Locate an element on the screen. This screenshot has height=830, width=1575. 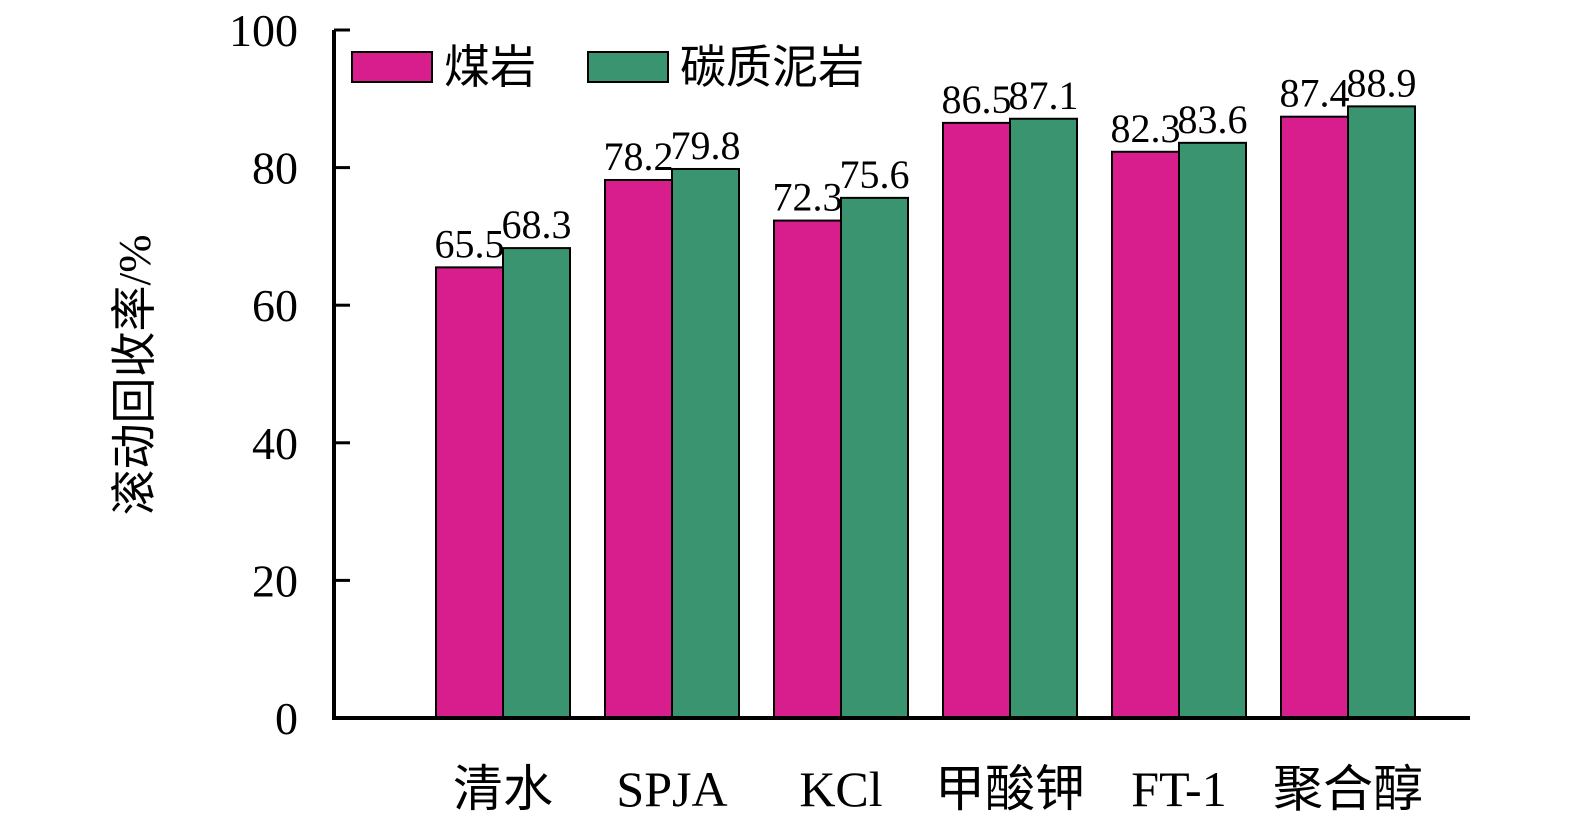
value-label: 88.9 is located at coordinates (1382, 82).